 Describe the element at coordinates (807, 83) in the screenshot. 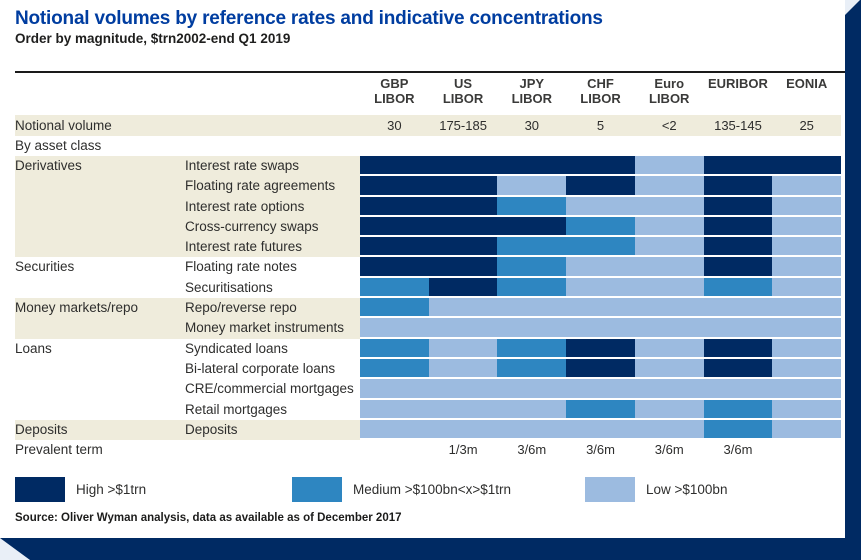

I see `column-header-eonia: EONIA` at that location.